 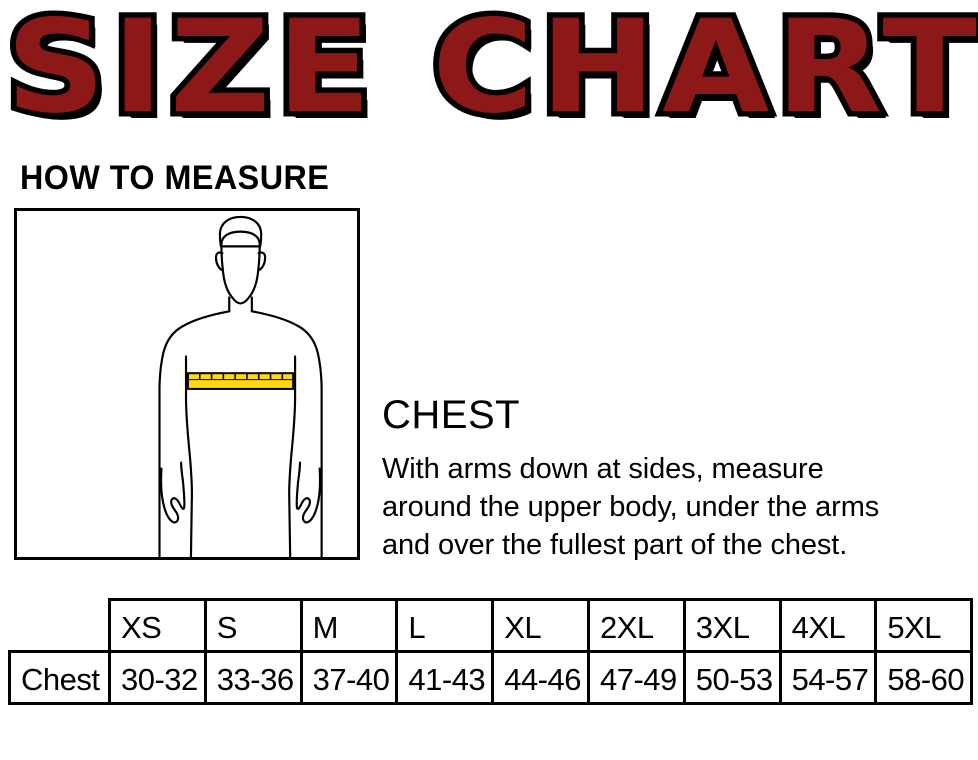 I want to click on table-header-cell-3xl: 3XL, so click(x=732, y=625).